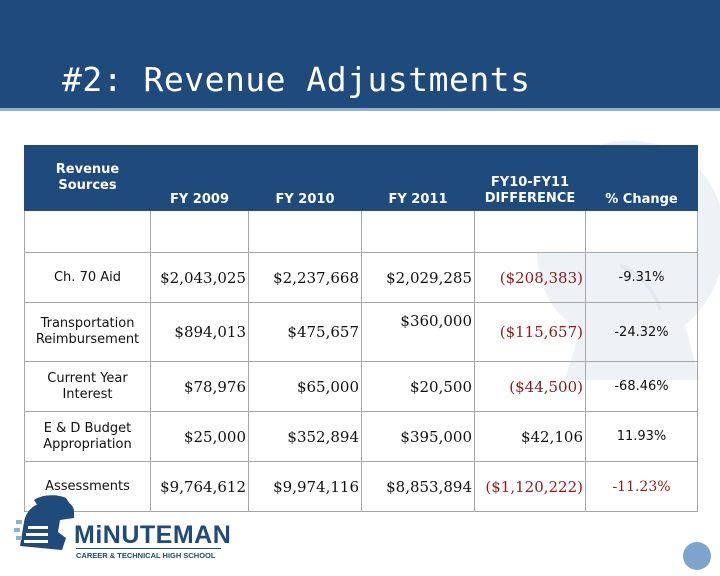 The height and width of the screenshot is (576, 720). Describe the element at coordinates (530, 277) in the screenshot. I see `row-difference: ($208,383)` at that location.